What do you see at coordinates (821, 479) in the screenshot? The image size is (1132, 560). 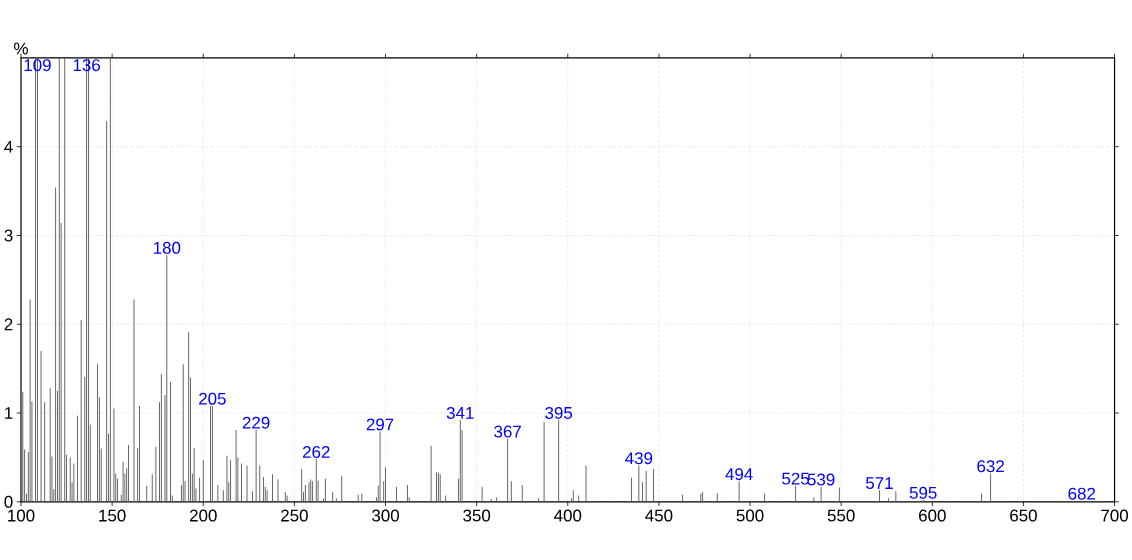 I see `annotation: 539` at bounding box center [821, 479].